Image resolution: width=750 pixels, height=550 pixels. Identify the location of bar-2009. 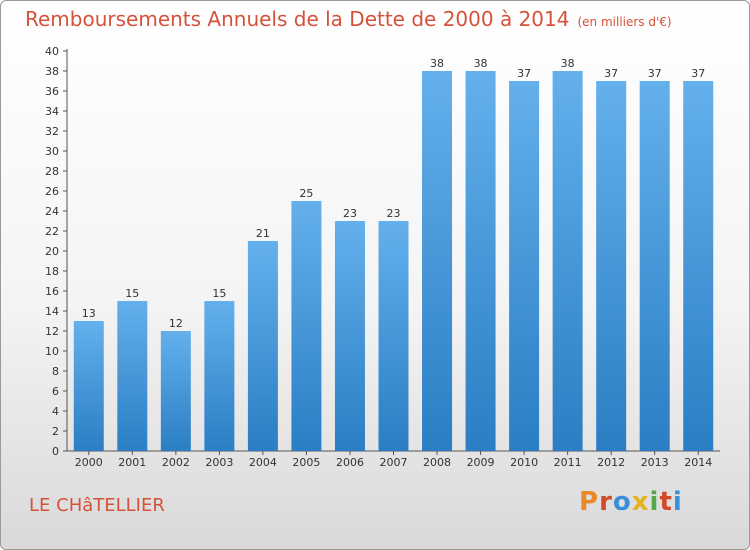
(480, 261).